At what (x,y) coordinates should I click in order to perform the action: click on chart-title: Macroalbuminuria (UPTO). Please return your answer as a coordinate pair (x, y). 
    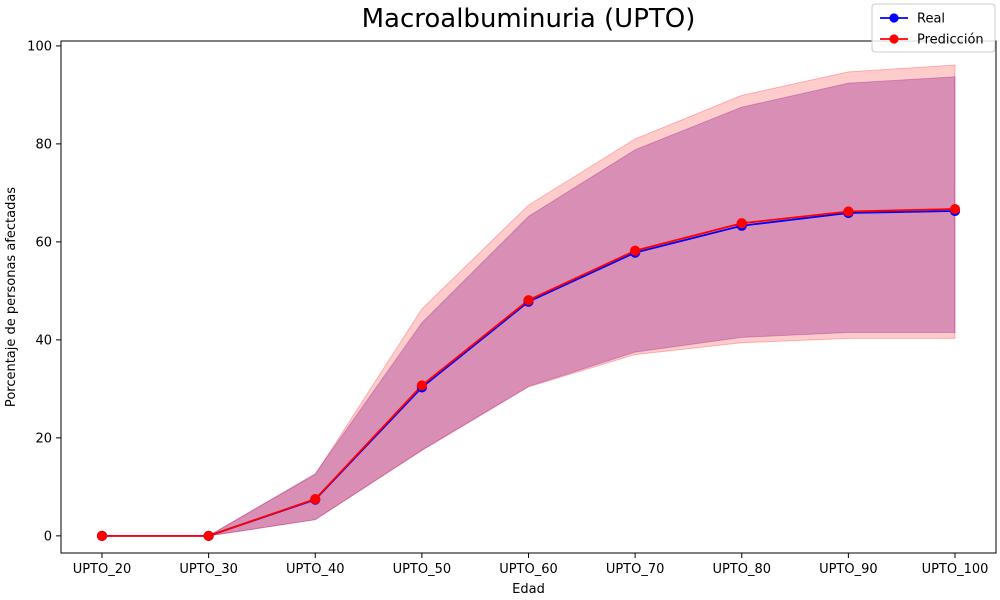
    Looking at the image, I should click on (529, 19).